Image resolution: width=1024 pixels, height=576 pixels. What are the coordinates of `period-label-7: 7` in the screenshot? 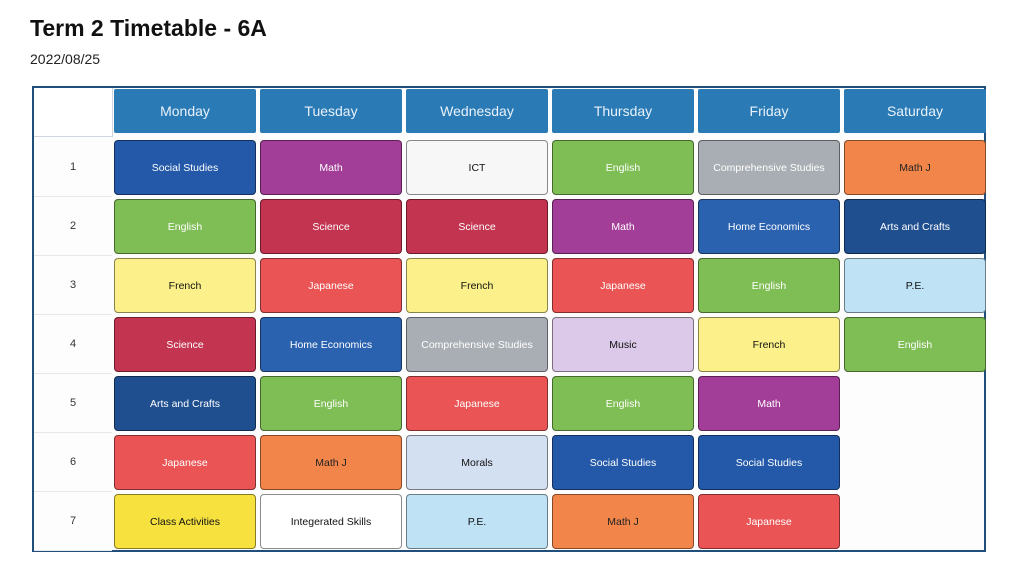 It's located at (73, 521).